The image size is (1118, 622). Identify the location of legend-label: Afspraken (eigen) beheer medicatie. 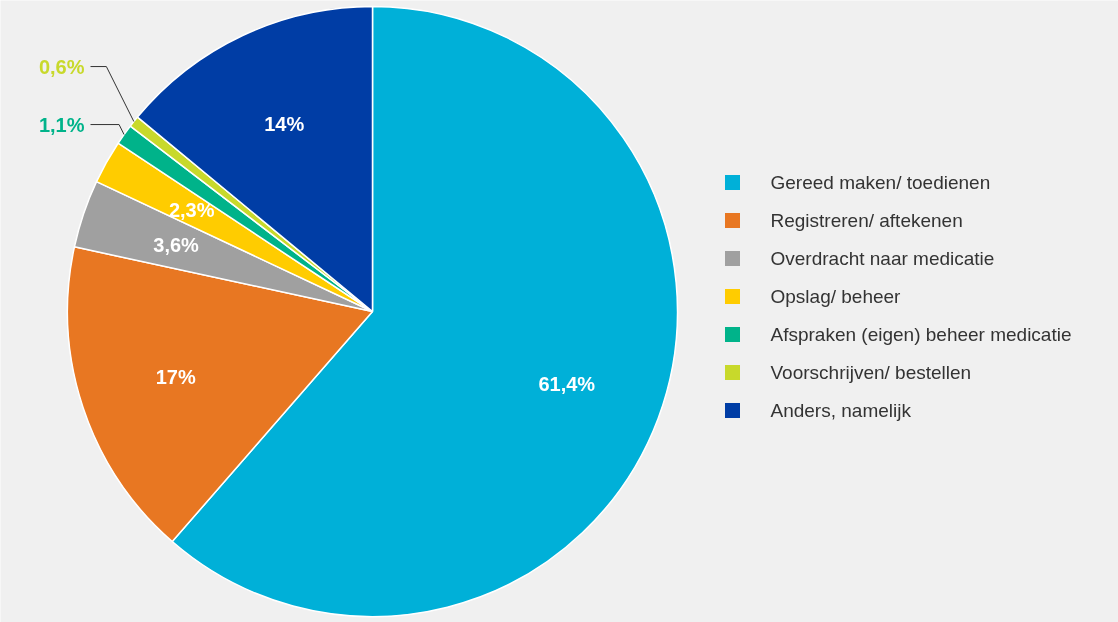
(921, 334).